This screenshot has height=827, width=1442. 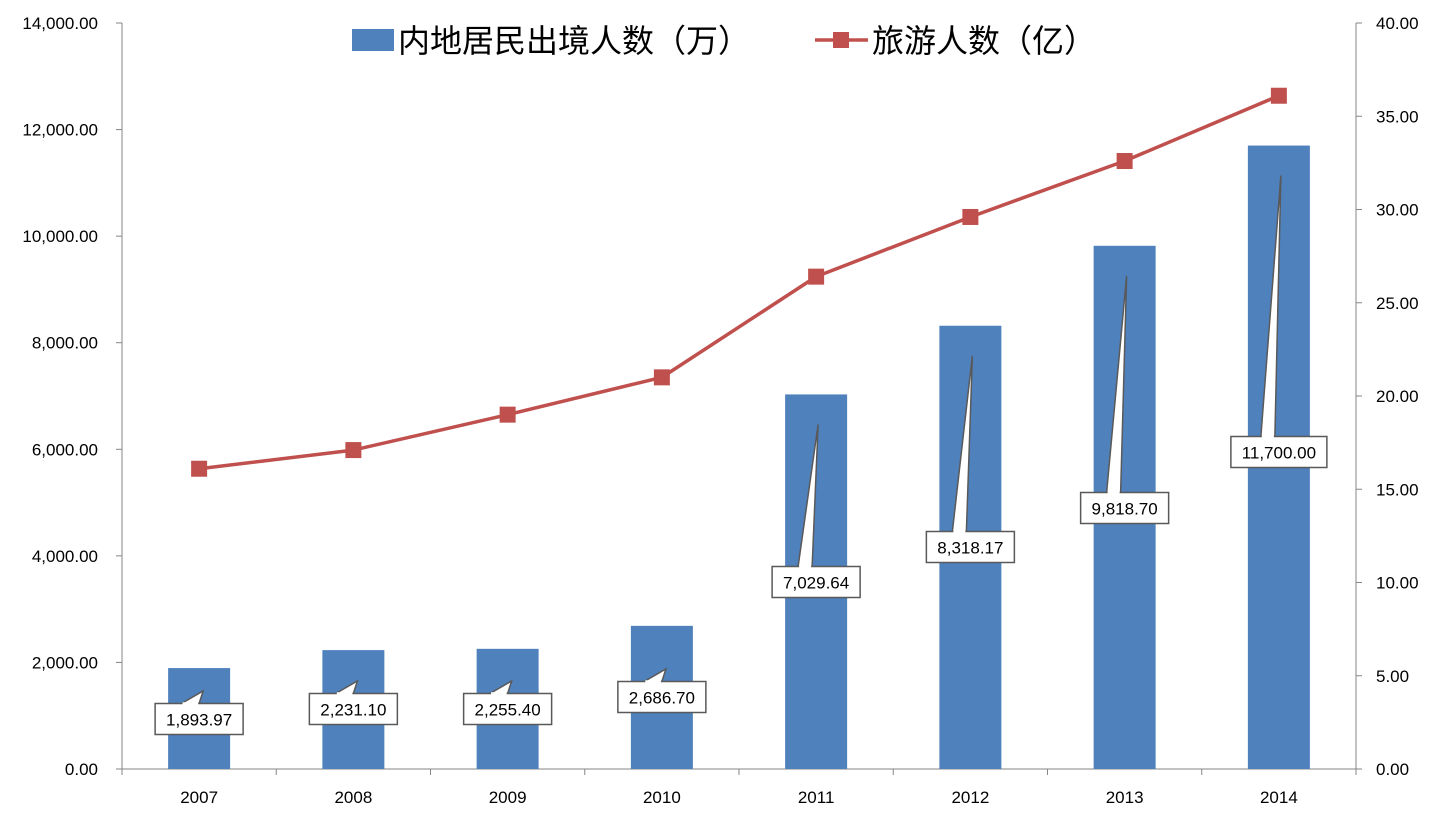 What do you see at coordinates (1392, 676) in the screenshot?
I see `y-right-tick-label: 5.00` at bounding box center [1392, 676].